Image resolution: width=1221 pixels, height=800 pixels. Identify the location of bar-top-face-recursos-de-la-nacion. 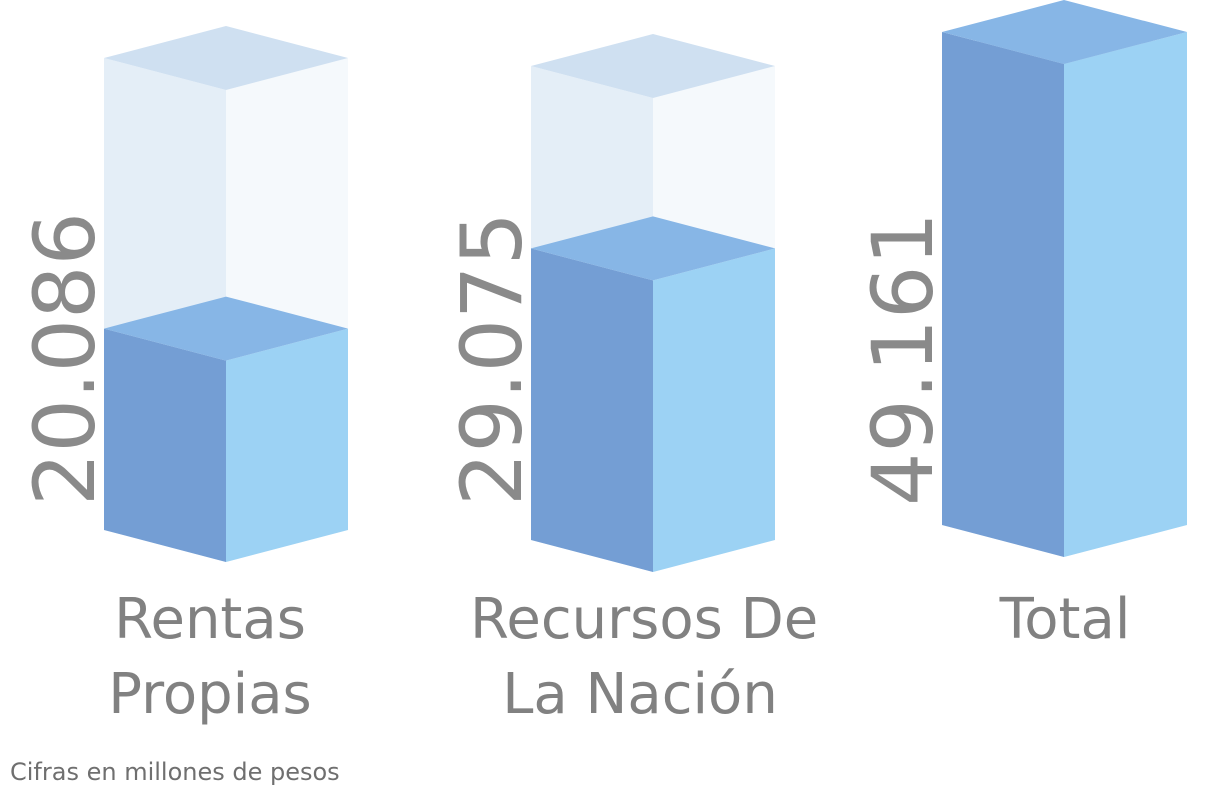
(653, 248).